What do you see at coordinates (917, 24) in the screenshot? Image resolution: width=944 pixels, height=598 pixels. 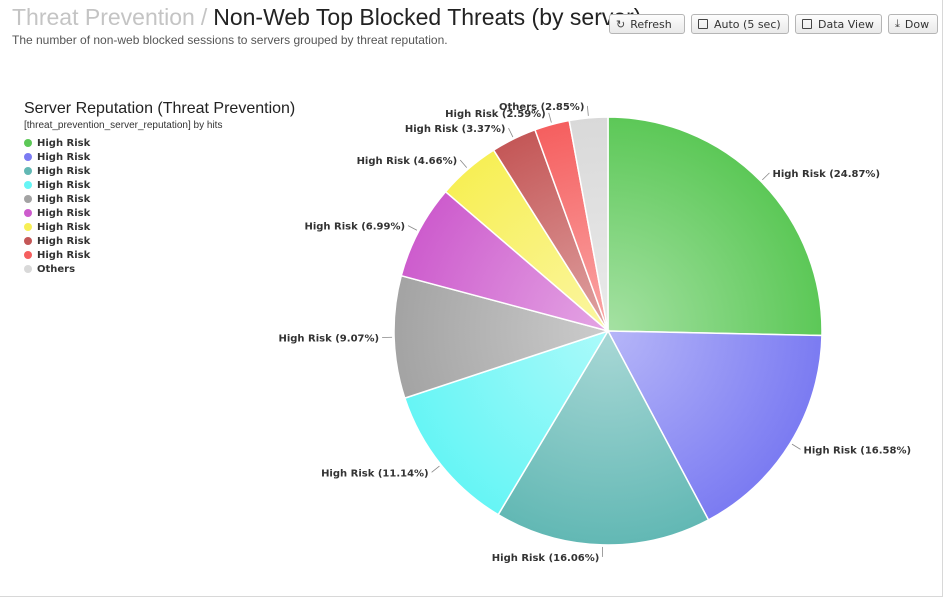 I see `download-label: Dow` at bounding box center [917, 24].